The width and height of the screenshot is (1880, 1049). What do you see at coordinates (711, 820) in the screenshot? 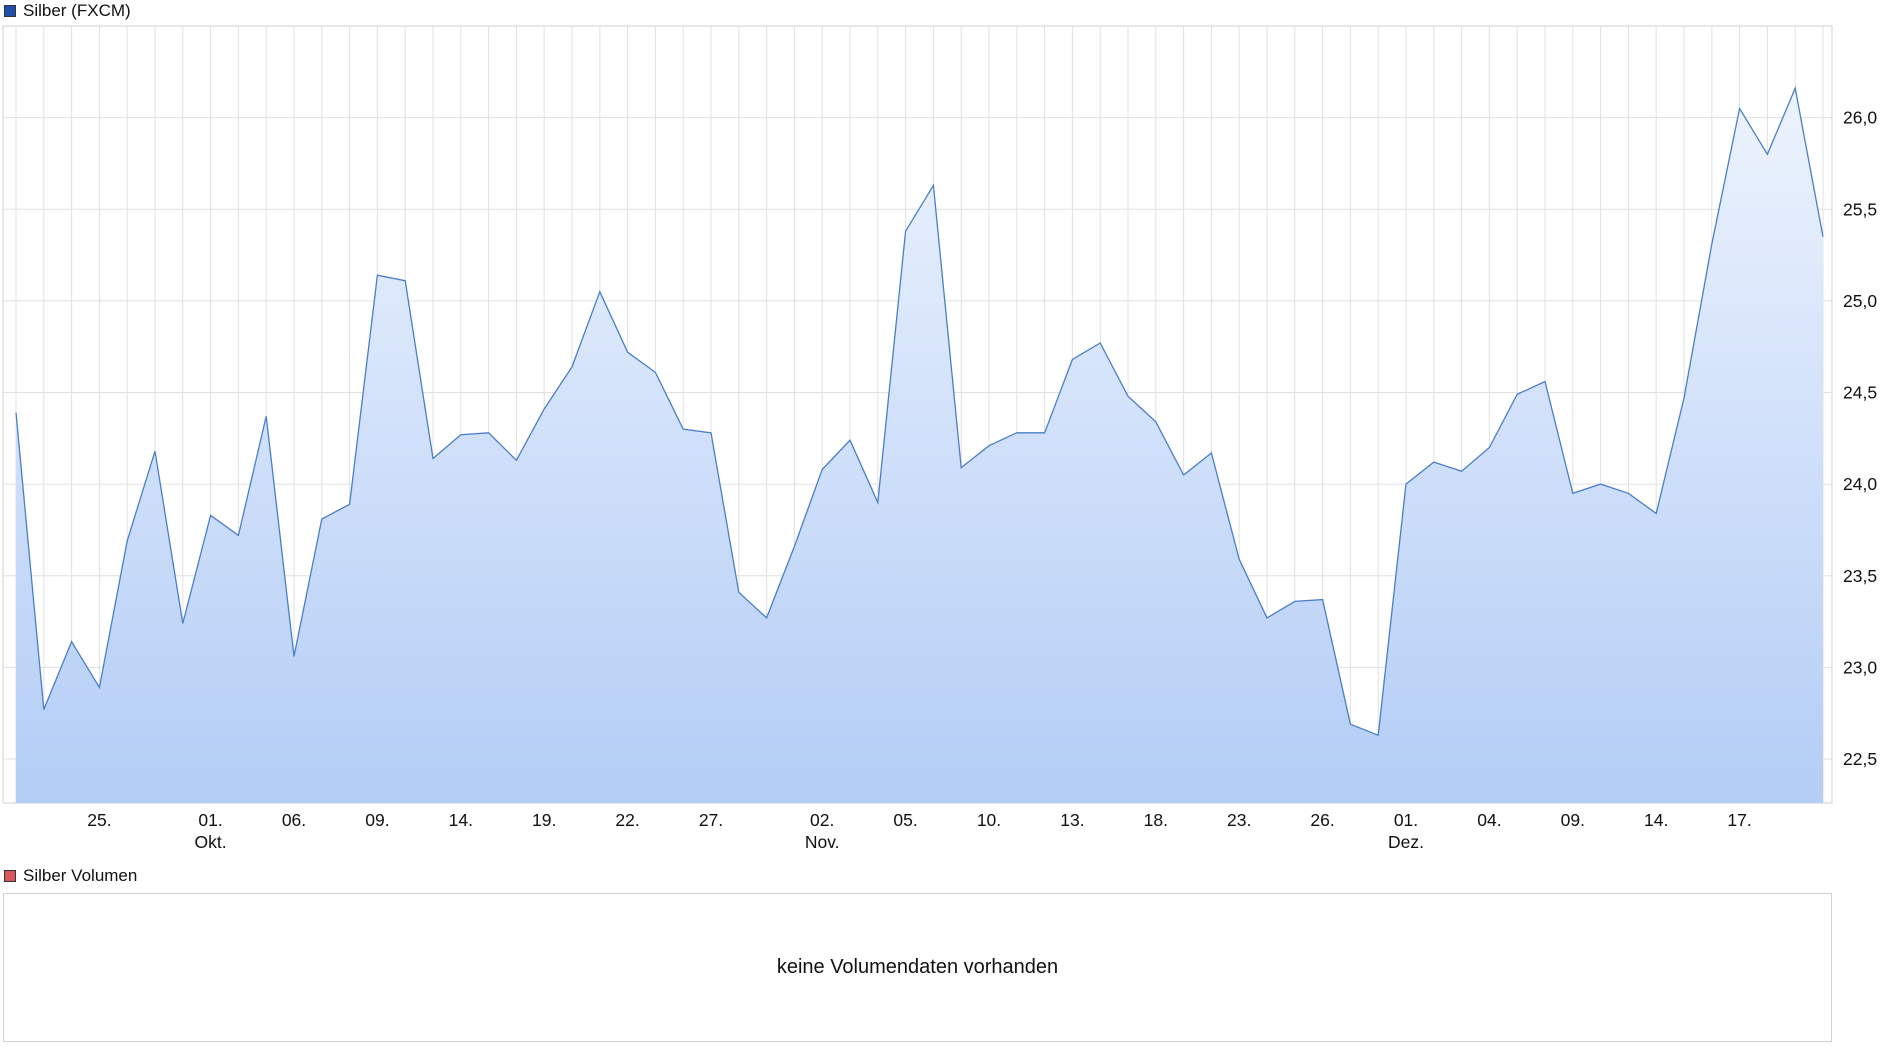
I see `x-tick-label: 27.` at bounding box center [711, 820].